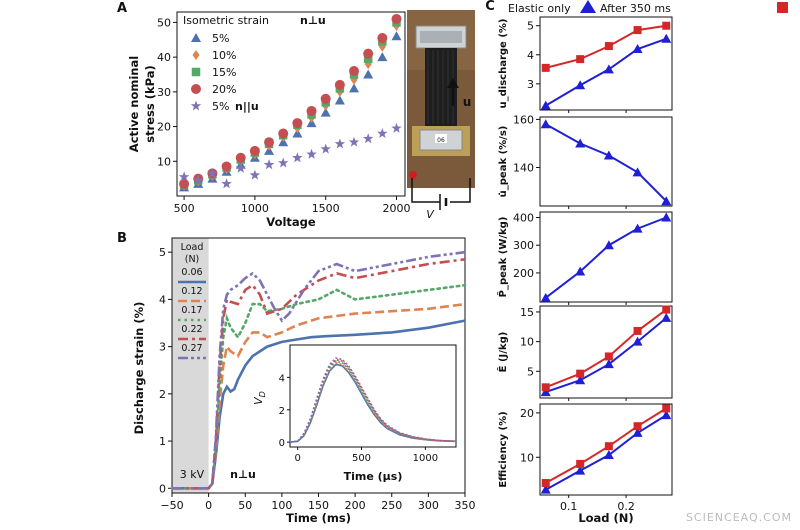 This screenshot has height=530, width=800. What do you see at coordinates (523, 168) in the screenshot?
I see `panel-c2-y-tick-label: 140` at bounding box center [523, 168].